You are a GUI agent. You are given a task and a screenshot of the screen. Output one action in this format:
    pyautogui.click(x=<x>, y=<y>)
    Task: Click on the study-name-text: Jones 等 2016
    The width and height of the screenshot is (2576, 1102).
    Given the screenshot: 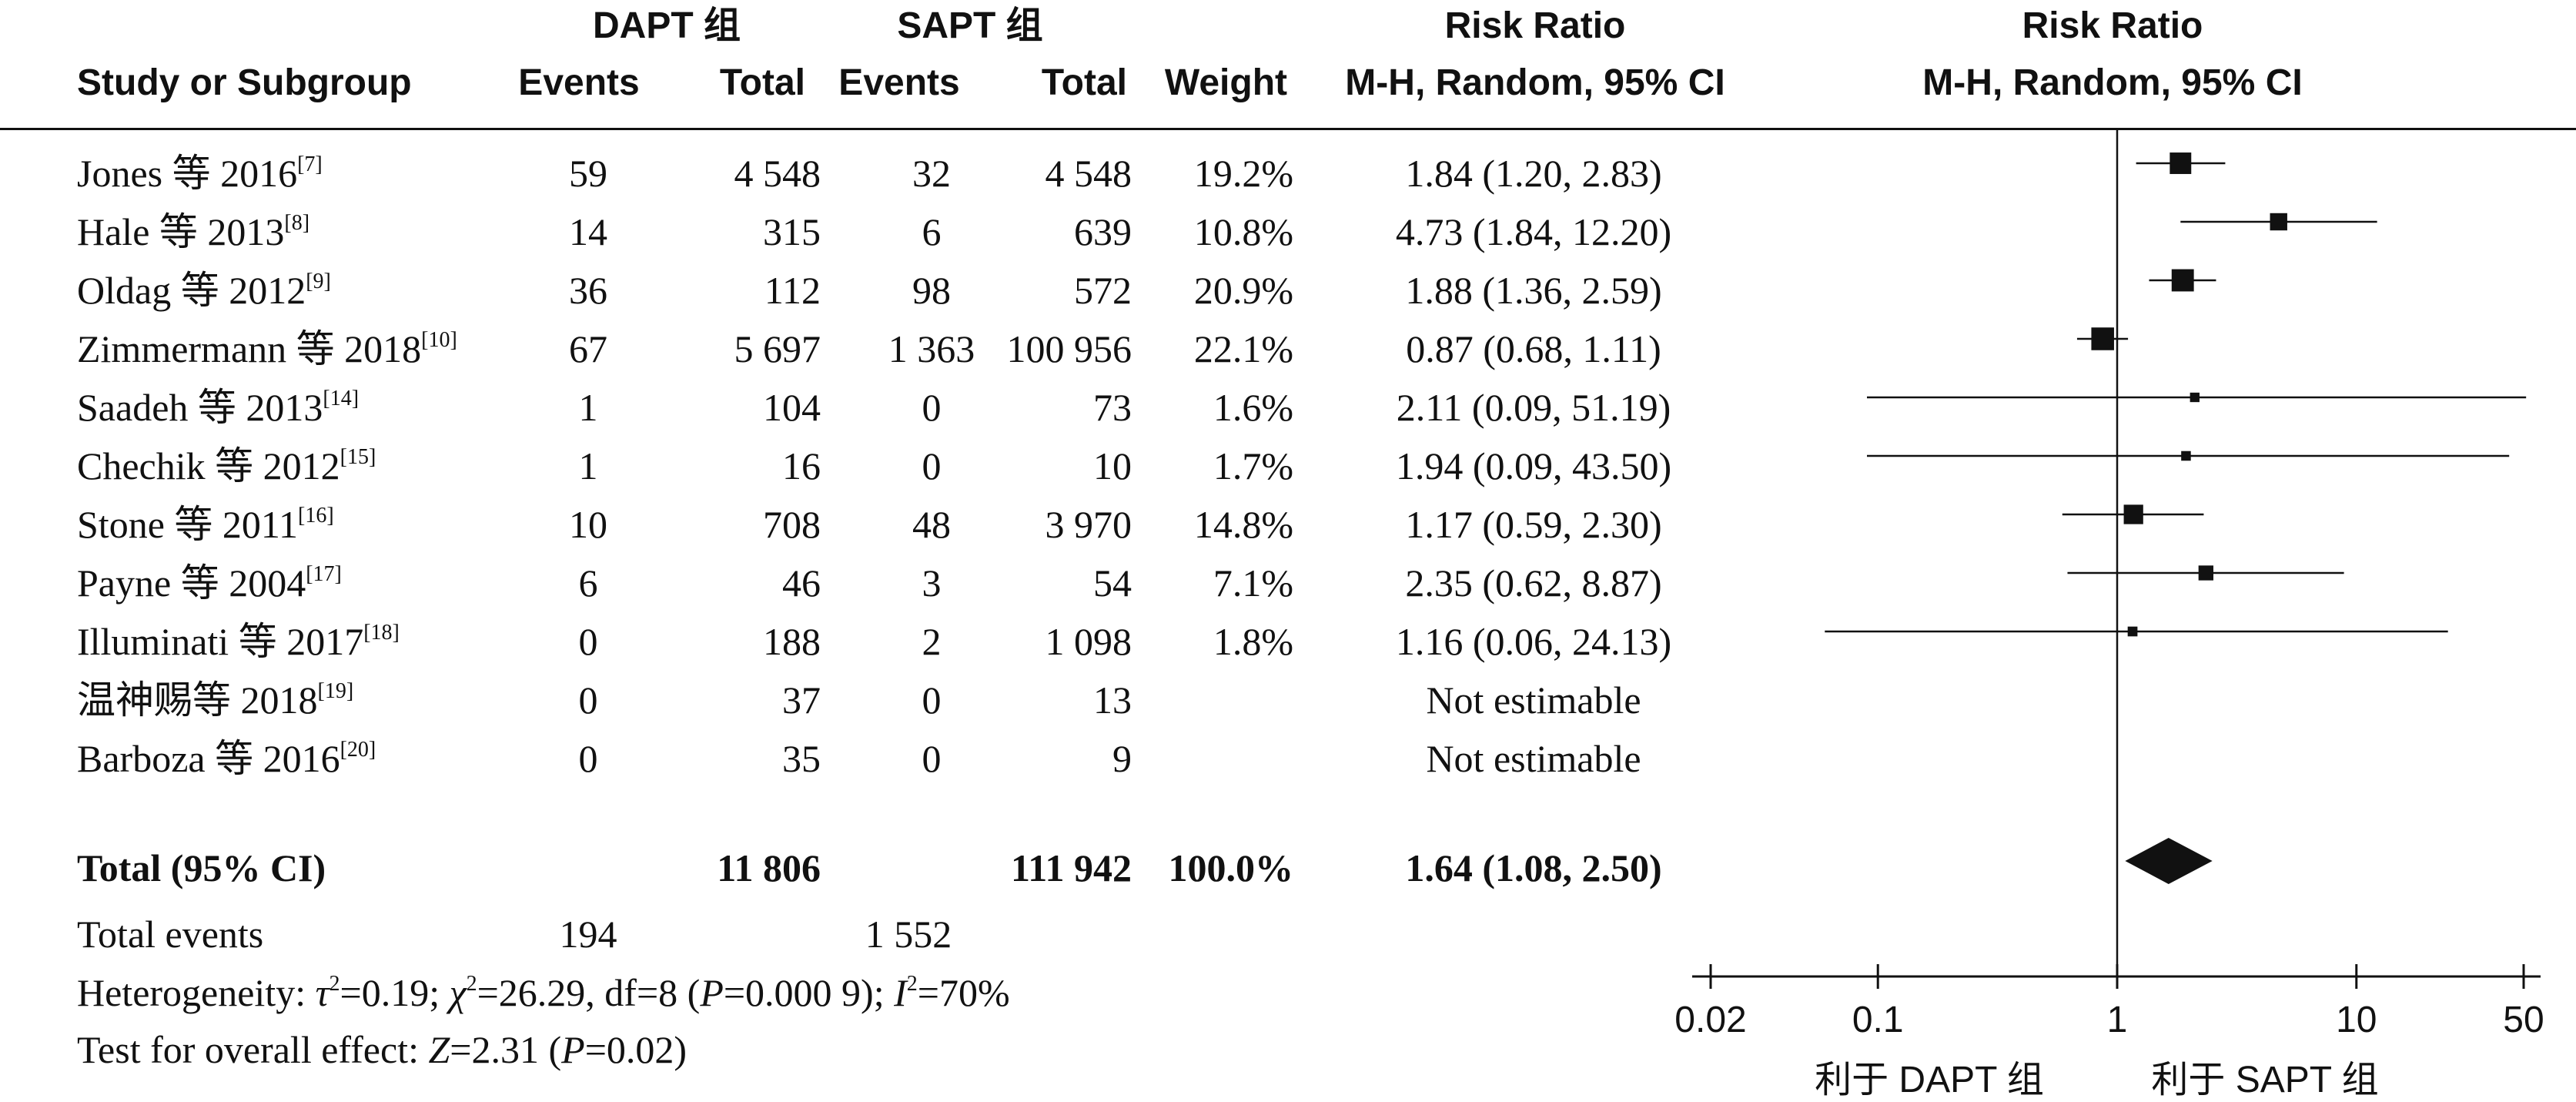 What is the action you would take?
    pyautogui.click(x=188, y=173)
    